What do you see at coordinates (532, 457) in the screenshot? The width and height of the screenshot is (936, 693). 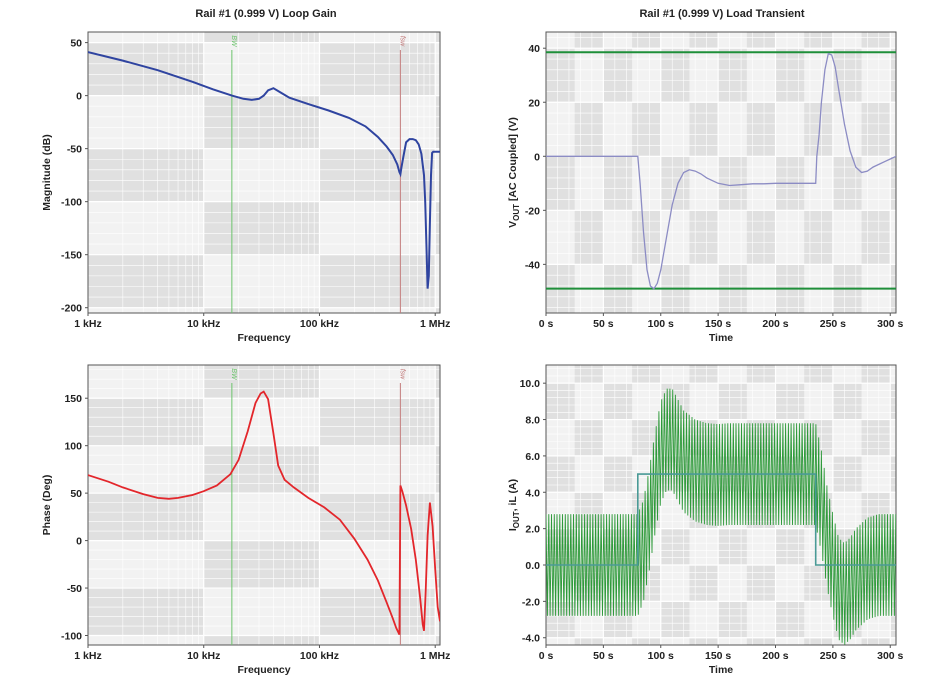 I see `y-tick-label: 6.0` at bounding box center [532, 457].